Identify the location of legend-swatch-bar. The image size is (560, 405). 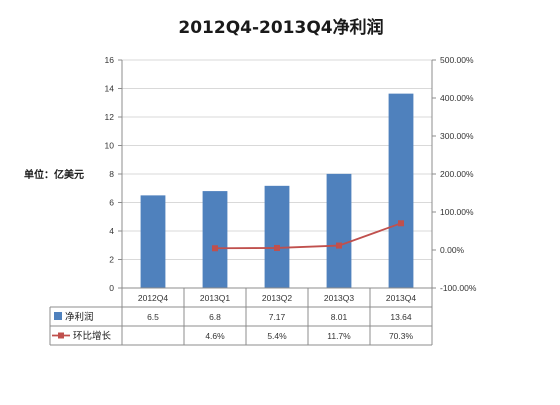
(58, 316).